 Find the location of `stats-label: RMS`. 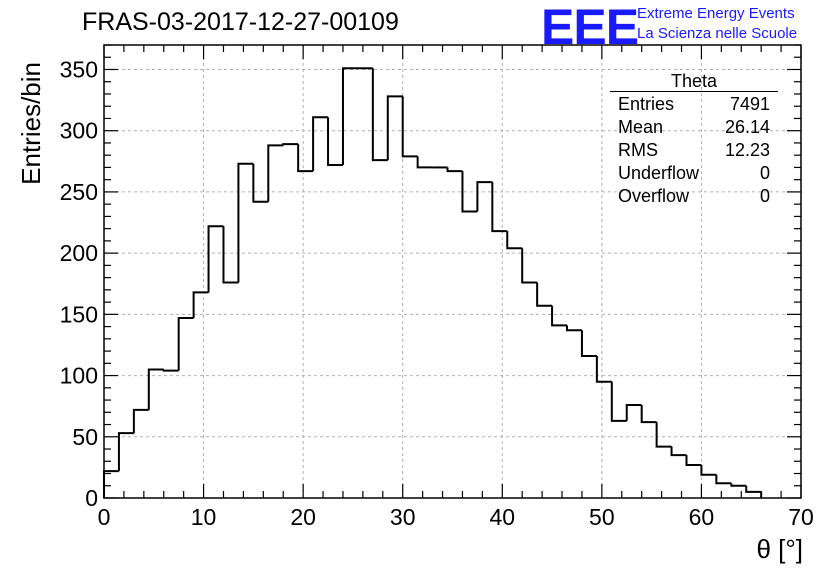

stats-label: RMS is located at coordinates (638, 150).